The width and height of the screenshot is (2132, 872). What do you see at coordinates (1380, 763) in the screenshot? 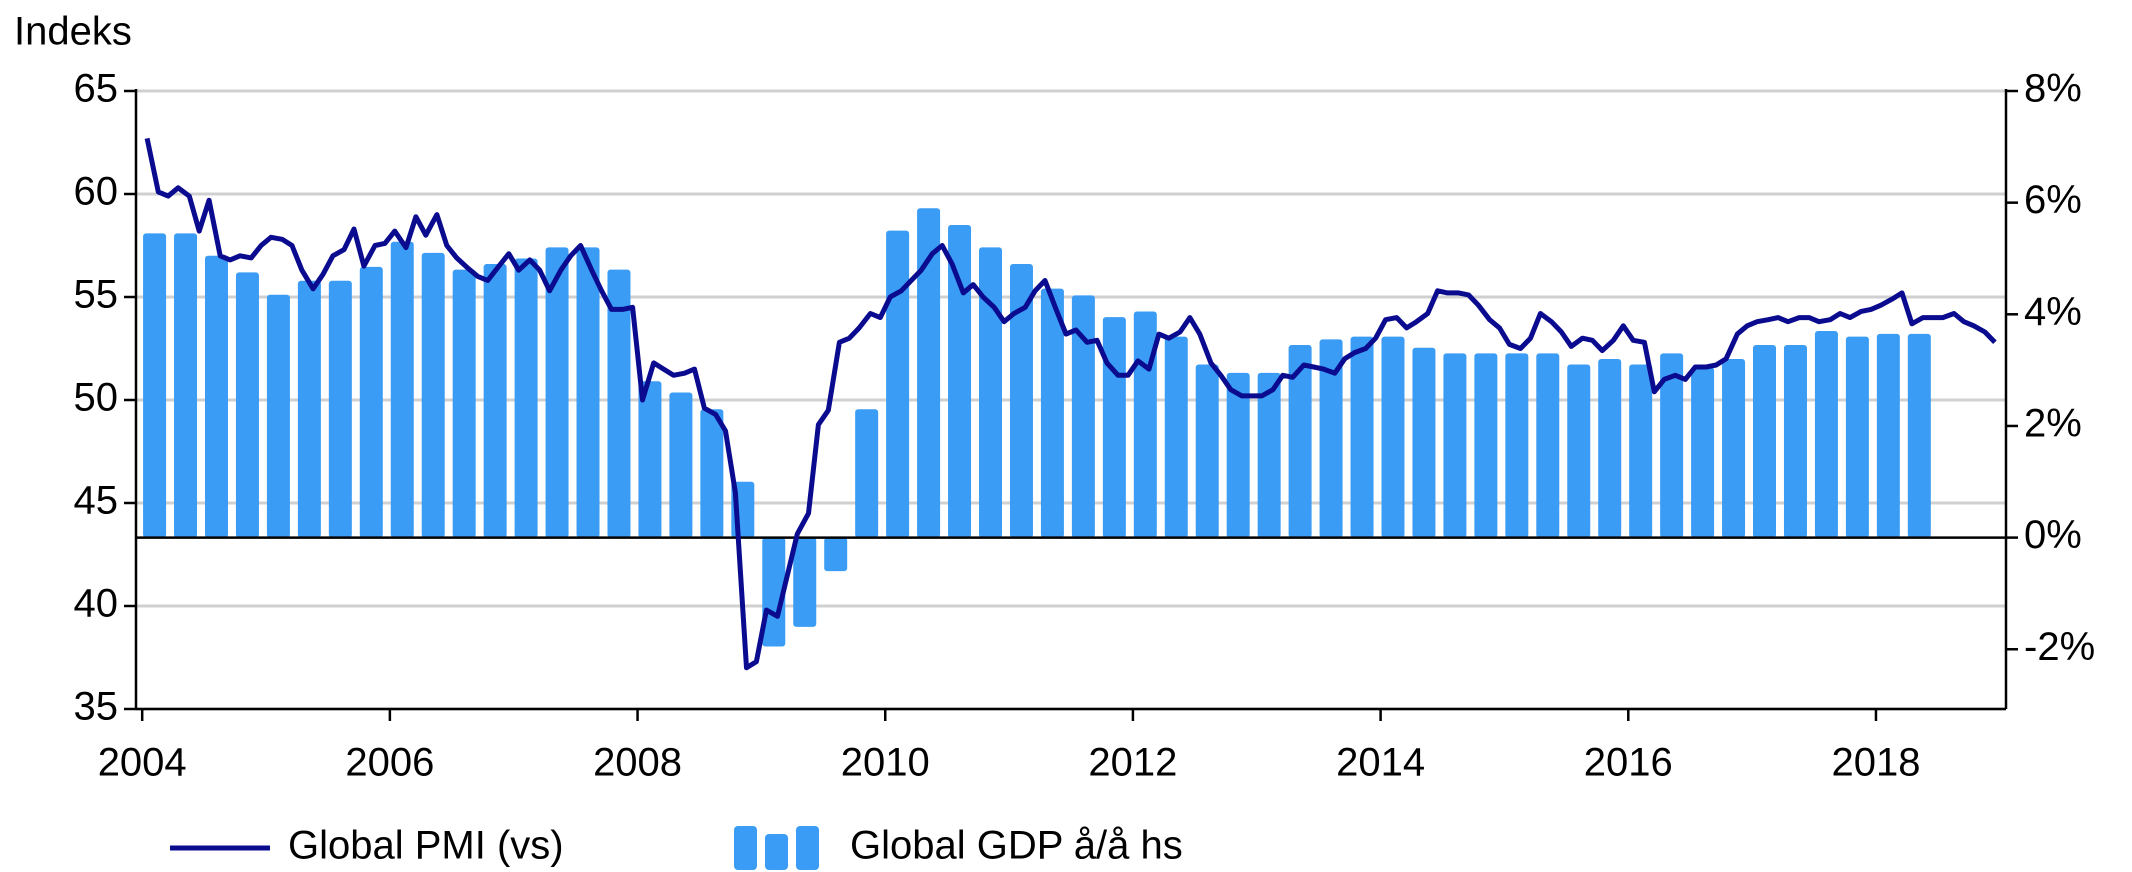
I see `x-tick-label: 2014` at bounding box center [1380, 763].